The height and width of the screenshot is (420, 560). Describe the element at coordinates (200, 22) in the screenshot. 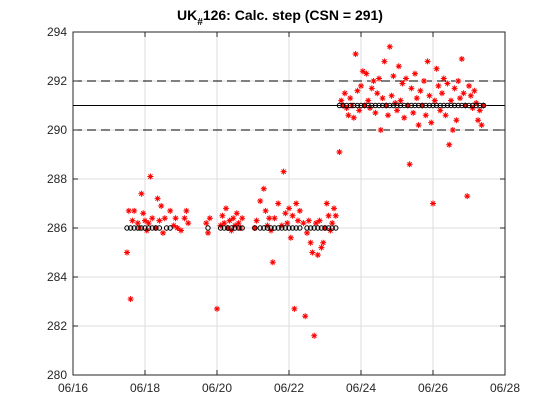

I see `chart-title-subscript: #` at that location.